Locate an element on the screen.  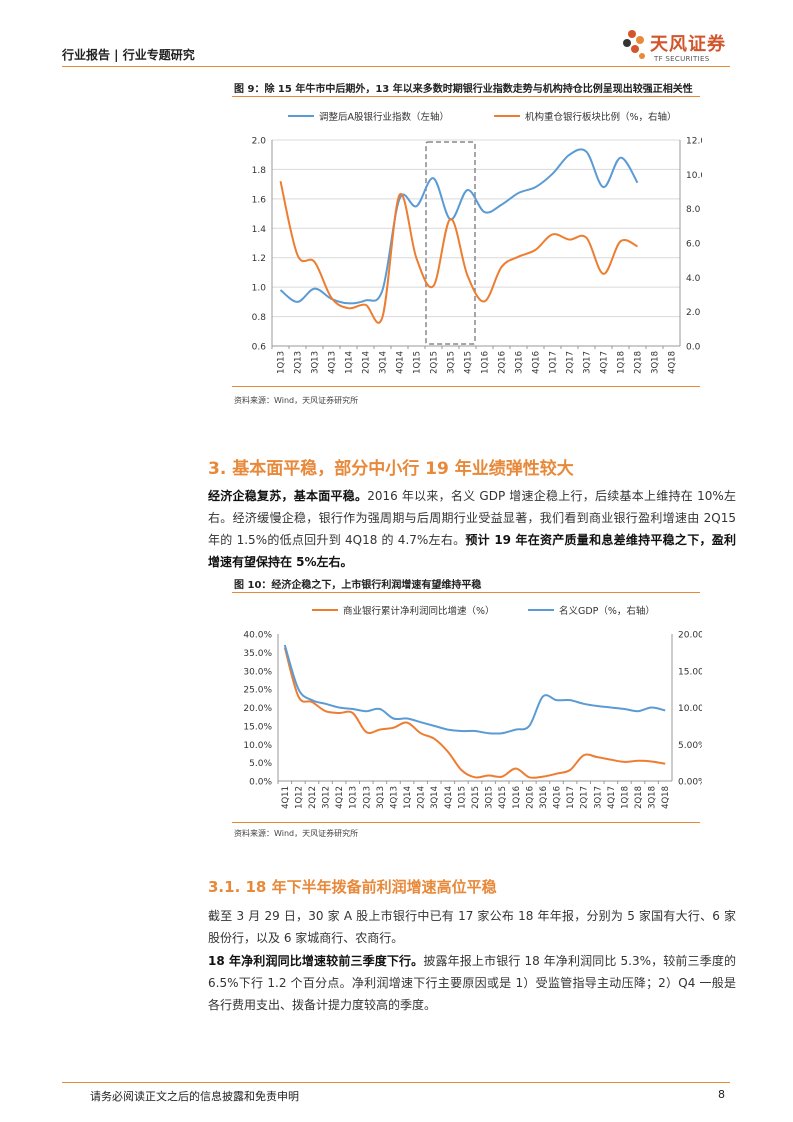
footer-divider is located at coordinates (396, 1082).